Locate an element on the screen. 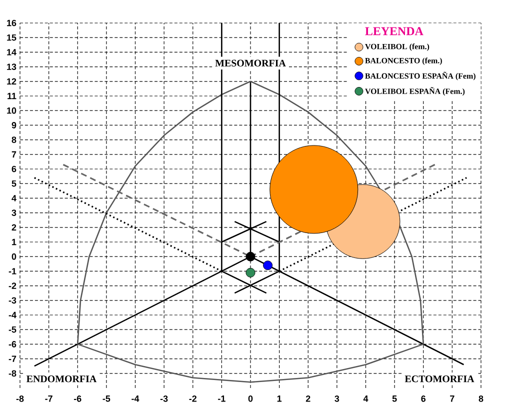 Image resolution: width=514 pixels, height=412 pixels. y-tick-label: -1 is located at coordinates (12, 271).